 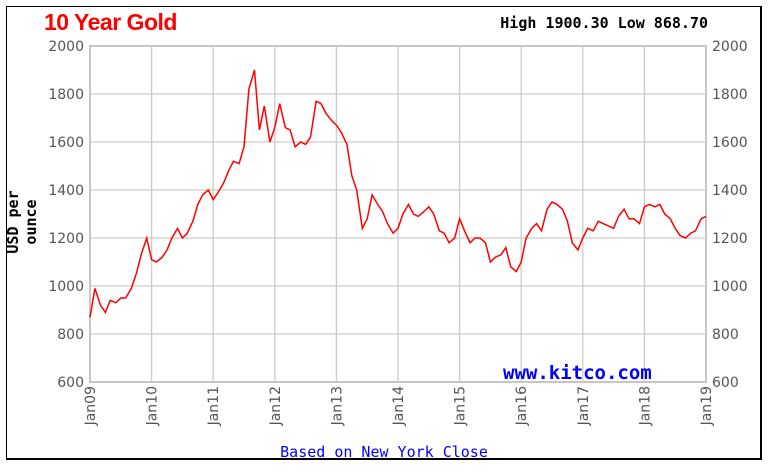 I want to click on y-tick-label-right: 2000, so click(x=730, y=47).